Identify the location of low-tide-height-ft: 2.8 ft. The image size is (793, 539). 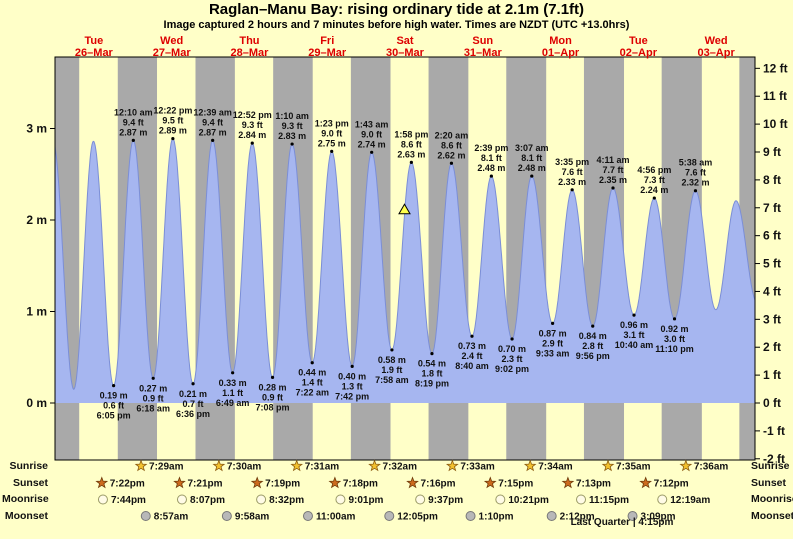
(592, 346).